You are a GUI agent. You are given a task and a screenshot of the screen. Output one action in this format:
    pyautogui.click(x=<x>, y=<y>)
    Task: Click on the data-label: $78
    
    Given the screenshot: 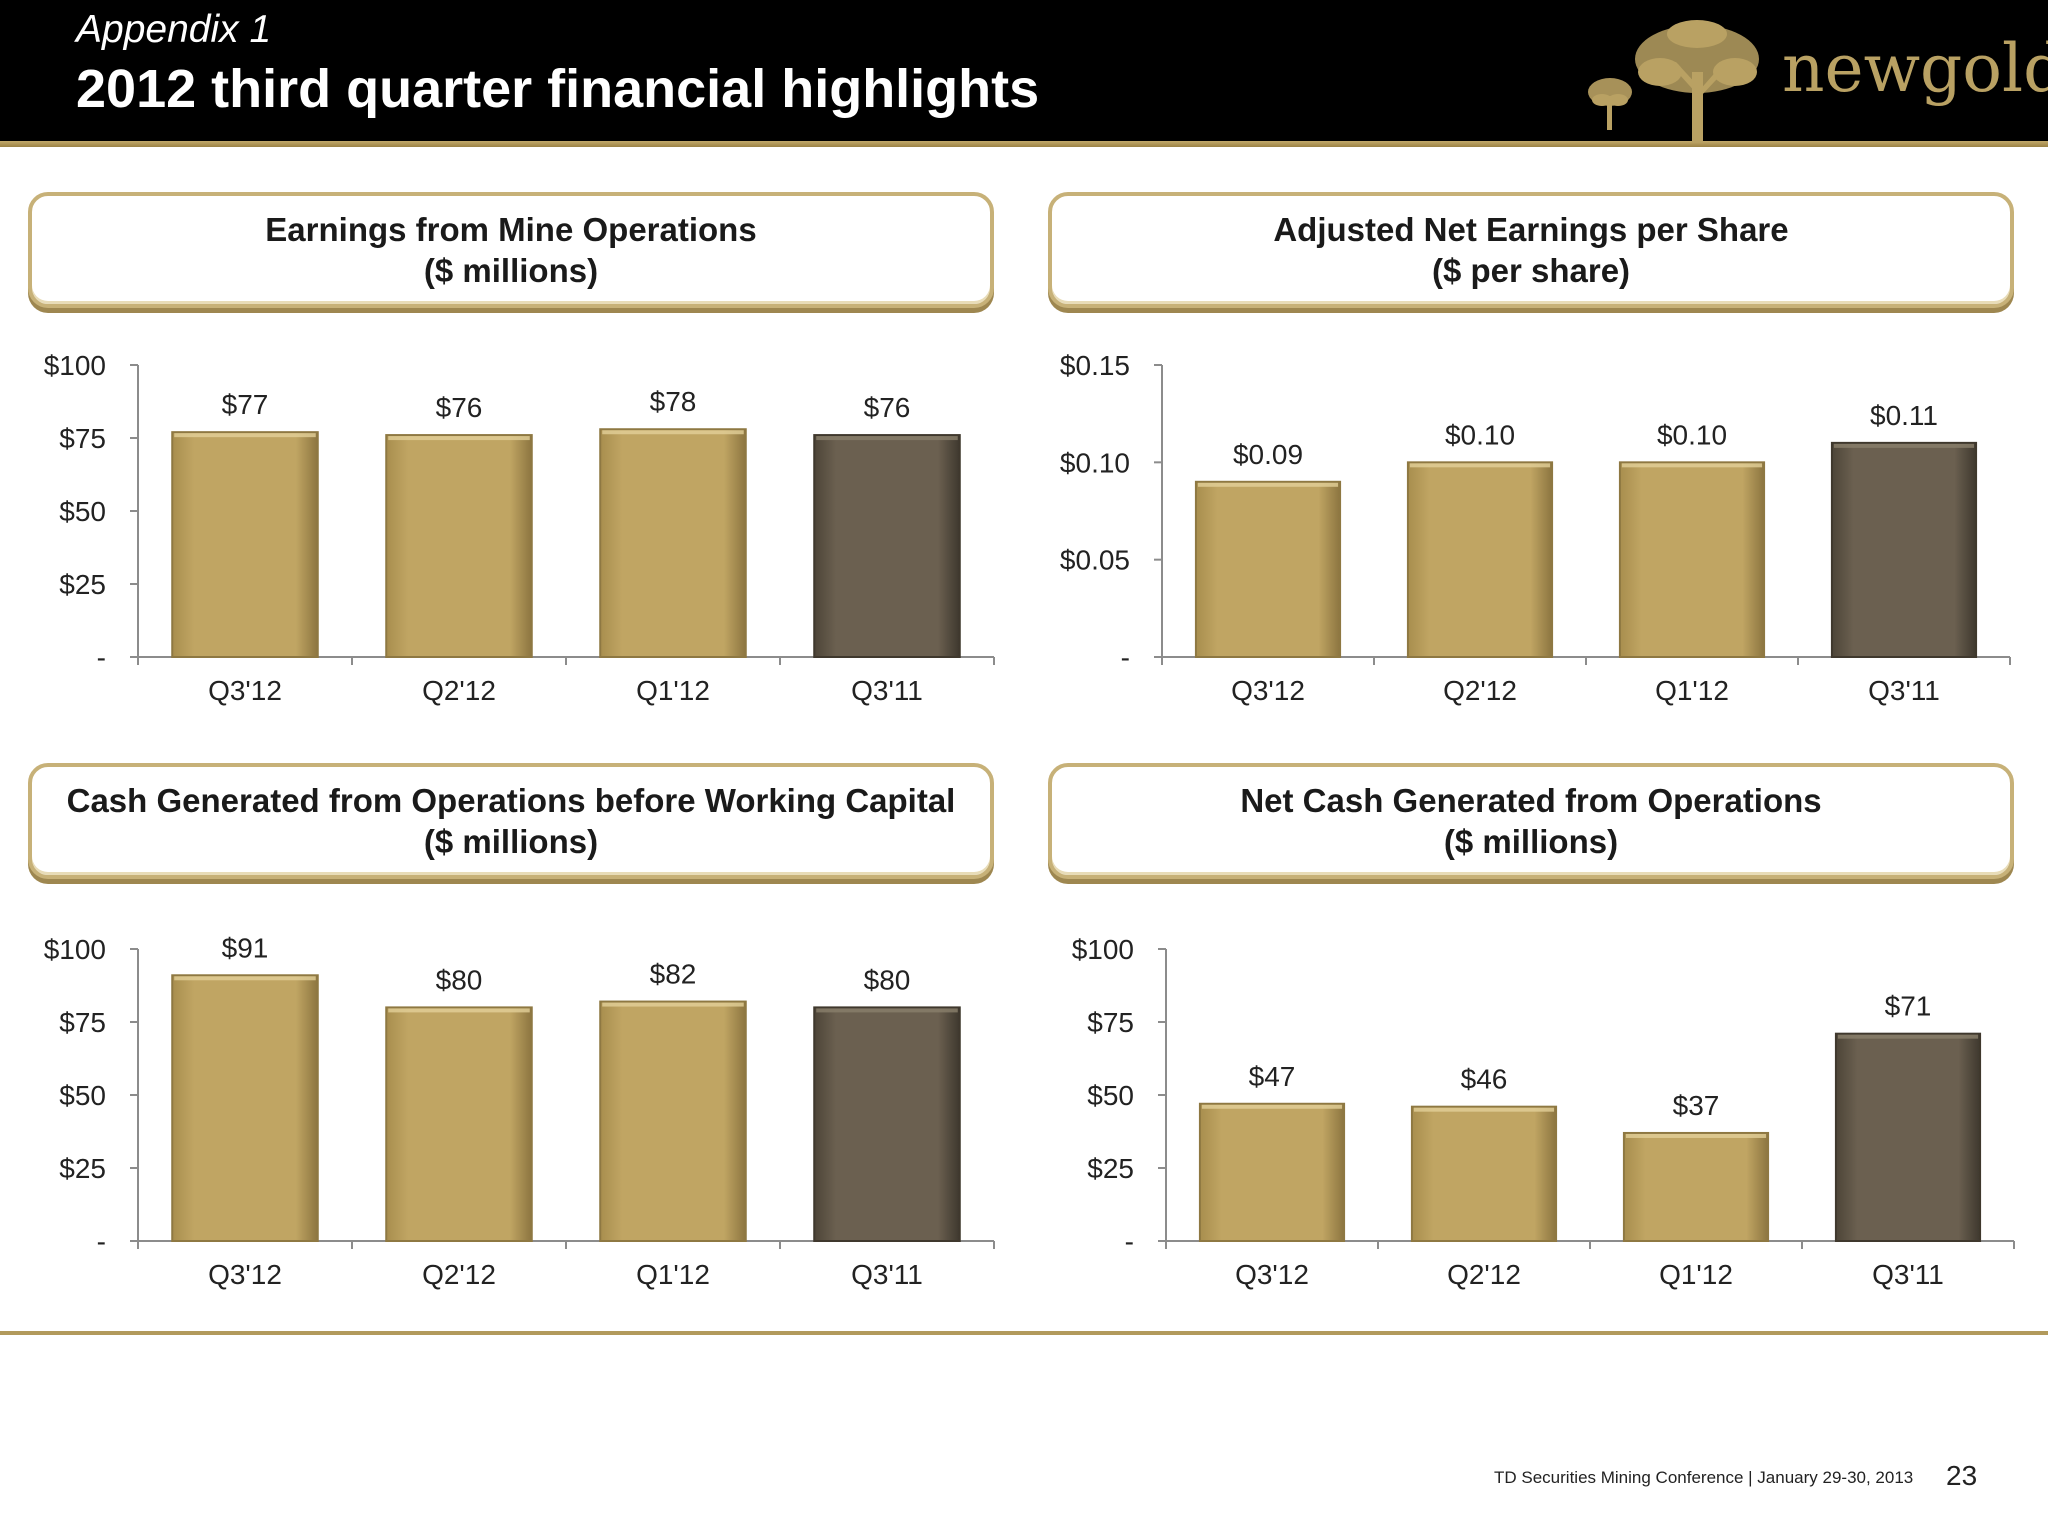 What is the action you would take?
    pyautogui.click(x=673, y=401)
    